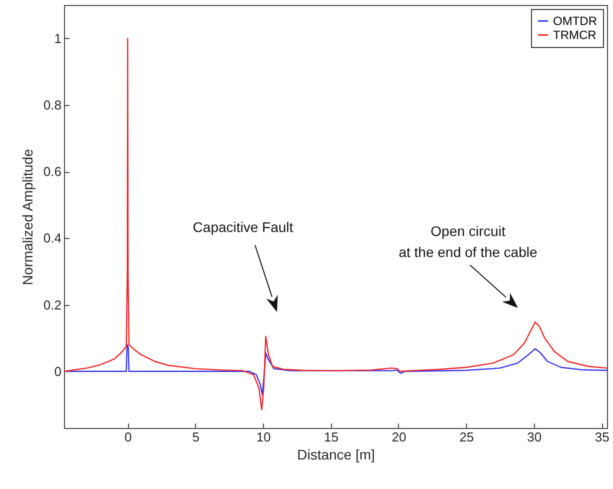 The height and width of the screenshot is (489, 613). What do you see at coordinates (243, 227) in the screenshot?
I see `annotation: Capacitive Fault` at bounding box center [243, 227].